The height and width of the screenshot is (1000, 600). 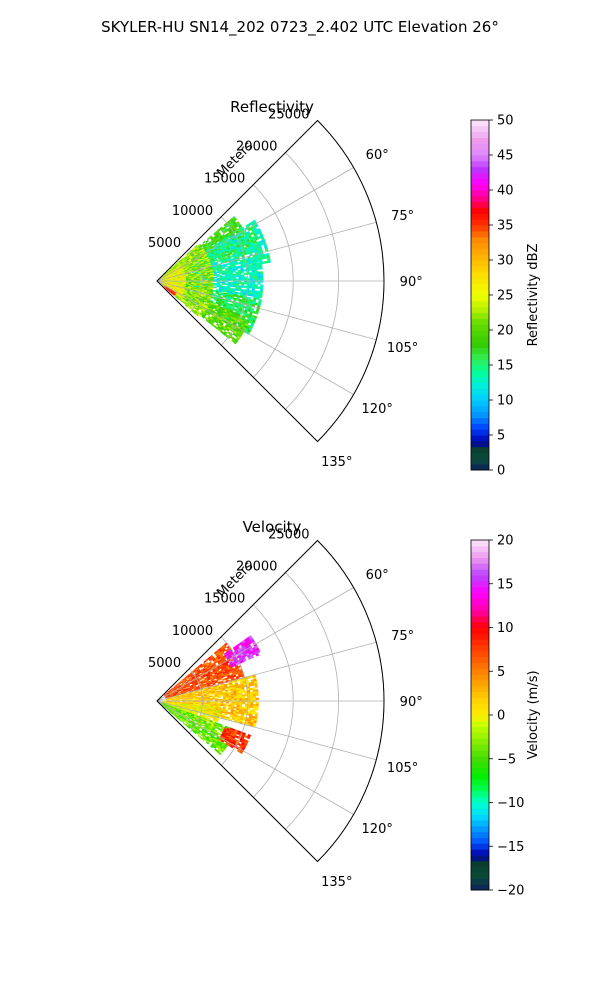 I want to click on colorbar-tick-label: 5, so click(x=501, y=436).